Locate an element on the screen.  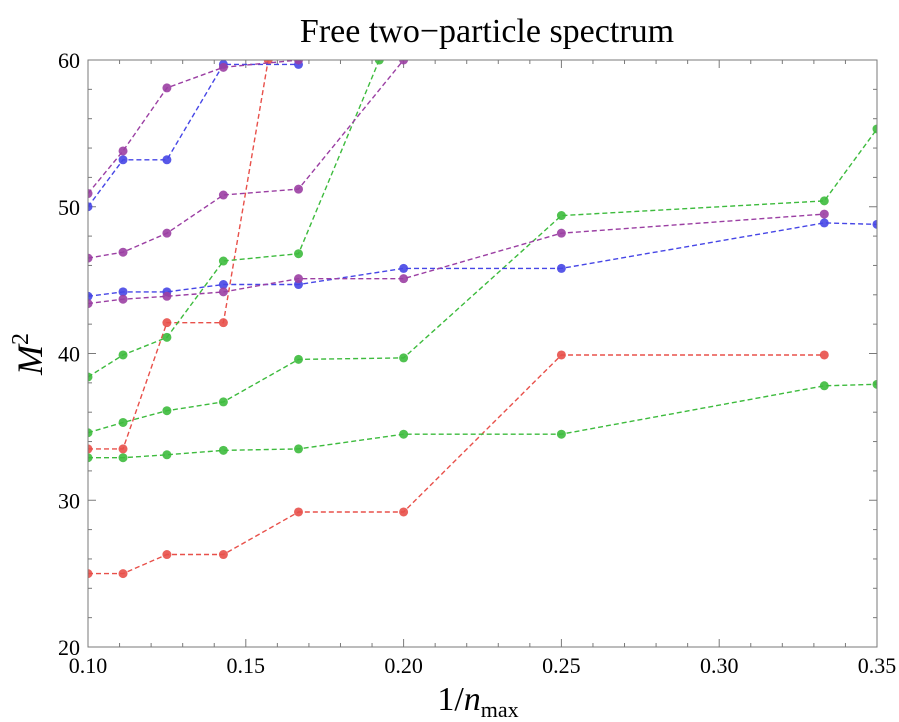
x-tick-label: 0.35 is located at coordinates (877, 665).